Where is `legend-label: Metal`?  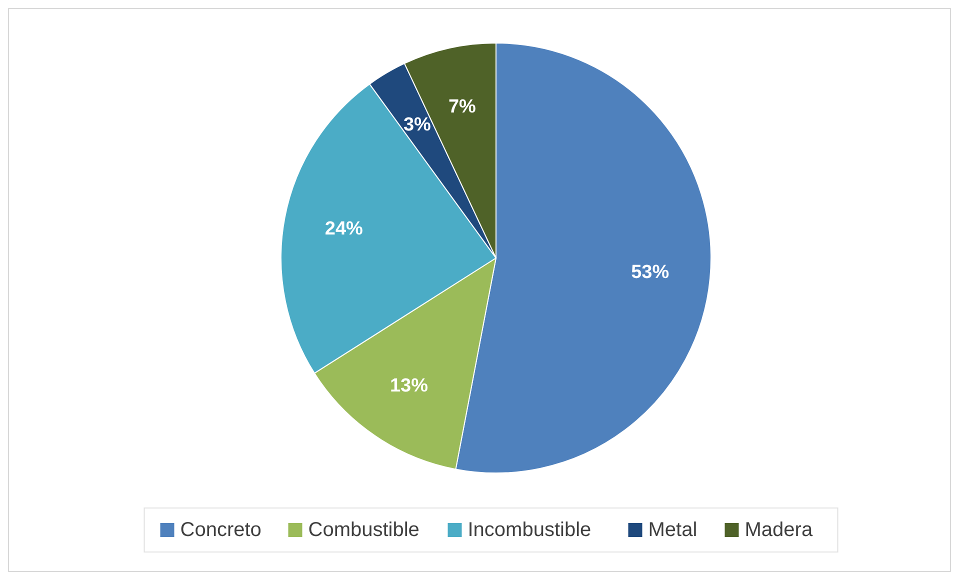
legend-label: Metal is located at coordinates (673, 530).